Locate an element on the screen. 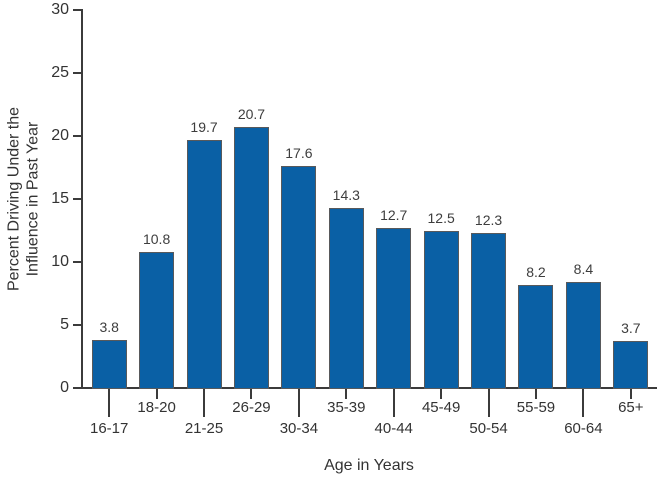 The height and width of the screenshot is (488, 660). x-tick-label: 45-49 is located at coordinates (441, 407).